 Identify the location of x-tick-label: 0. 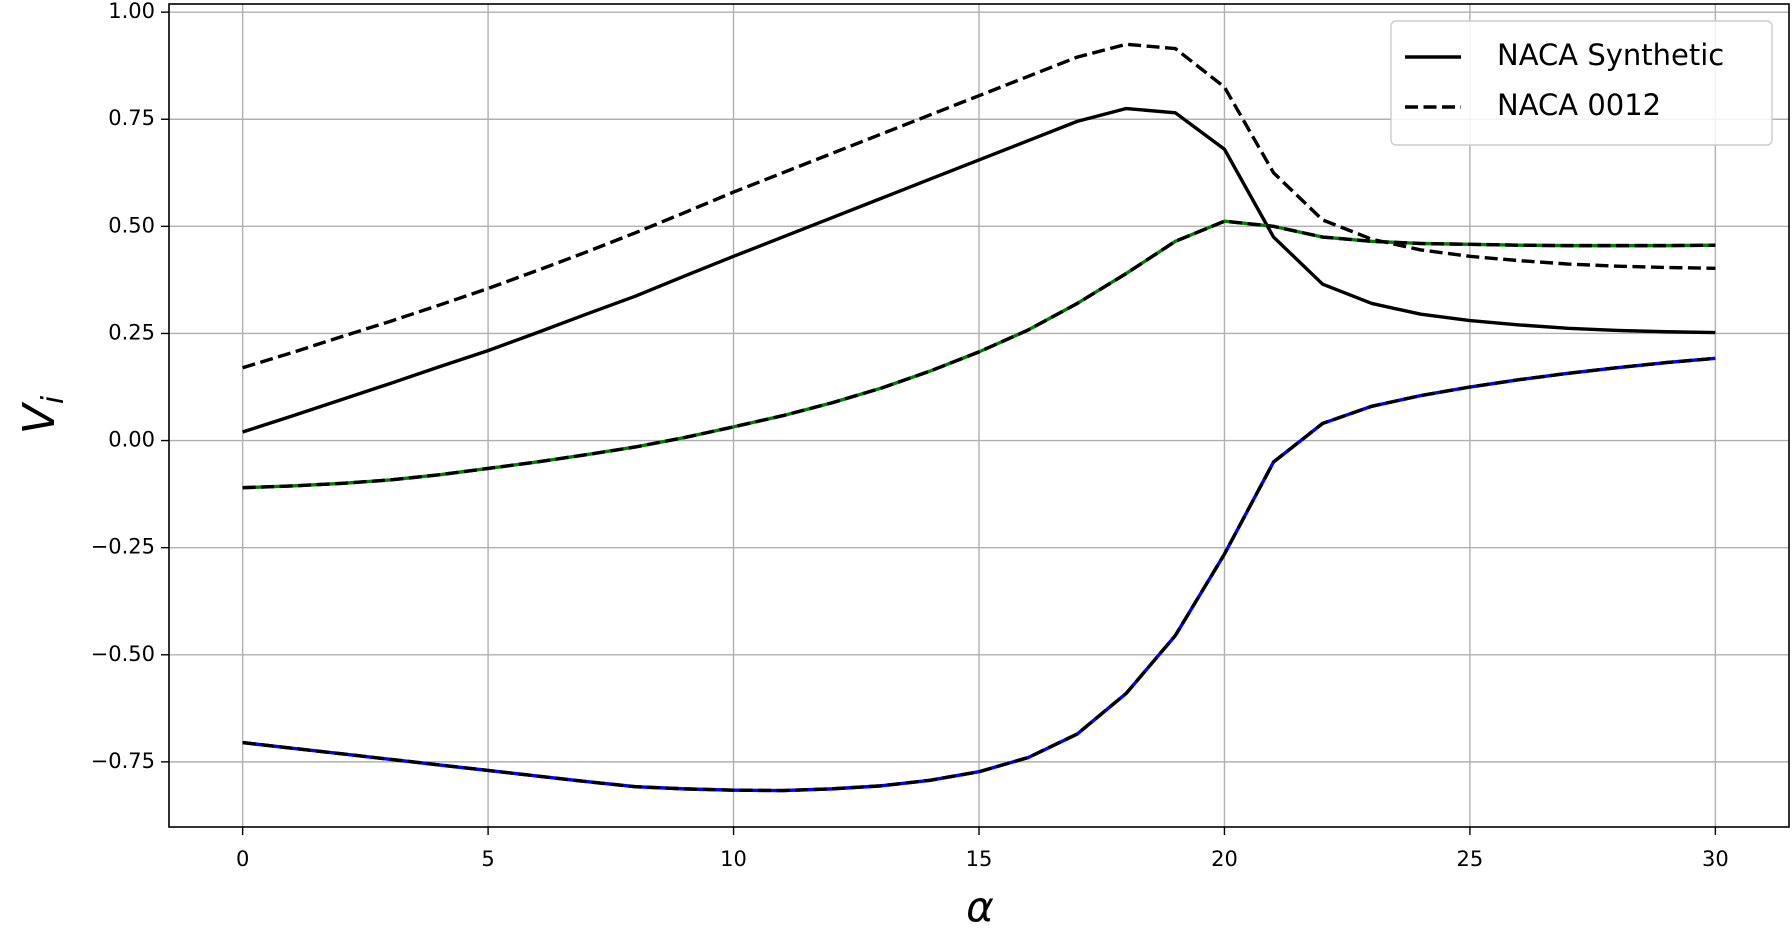
(242, 859).